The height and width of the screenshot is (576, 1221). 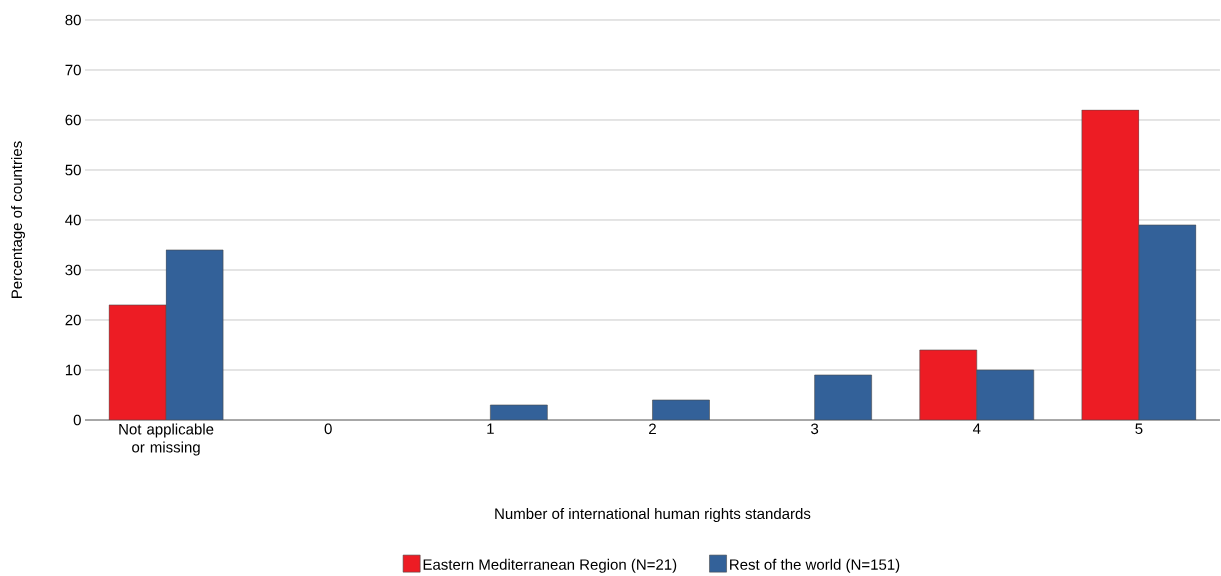 What do you see at coordinates (73, 20) in the screenshot?
I see `y-tick-label: 80` at bounding box center [73, 20].